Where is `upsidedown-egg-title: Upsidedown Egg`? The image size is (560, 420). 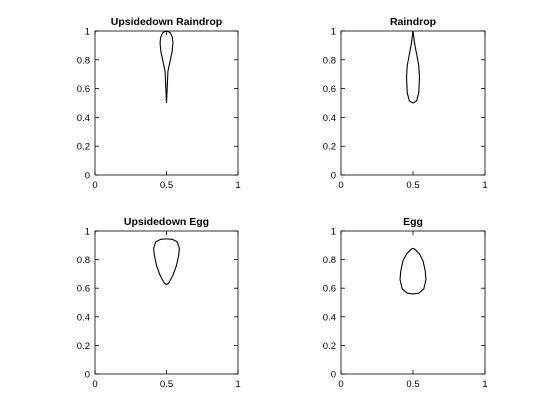
upsidedown-egg-title: Upsidedown Egg is located at coordinates (166, 222).